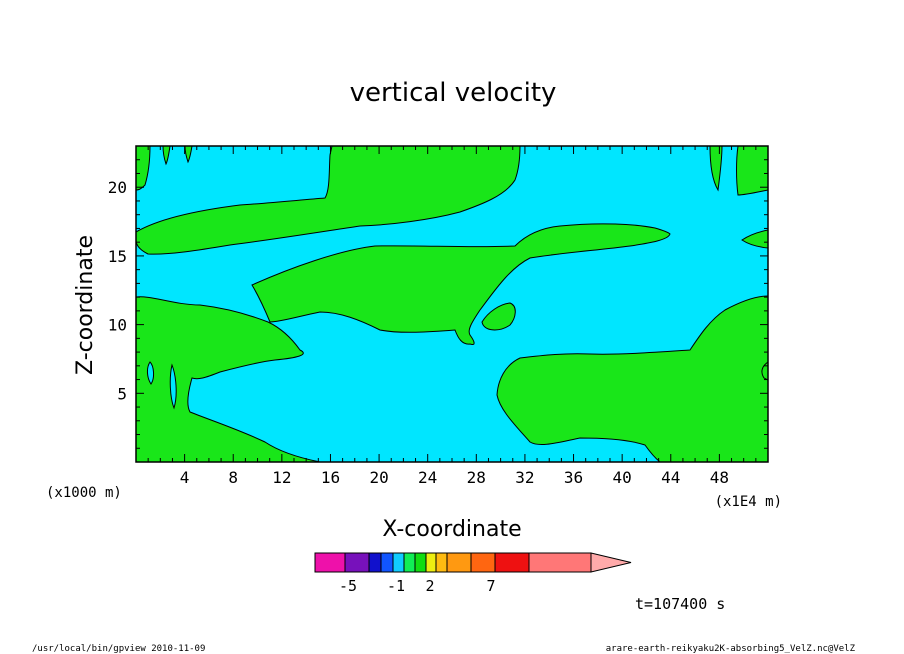  I want to click on x-tick-label: 24, so click(427, 477).